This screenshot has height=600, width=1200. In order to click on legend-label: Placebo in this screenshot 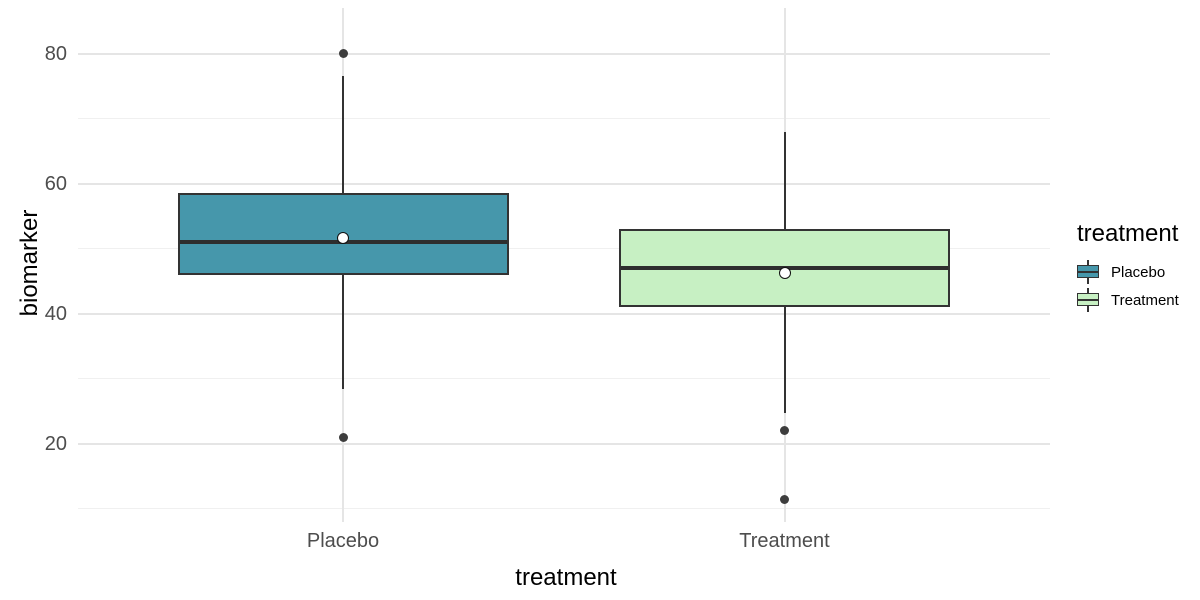, I will do `click(1138, 272)`.